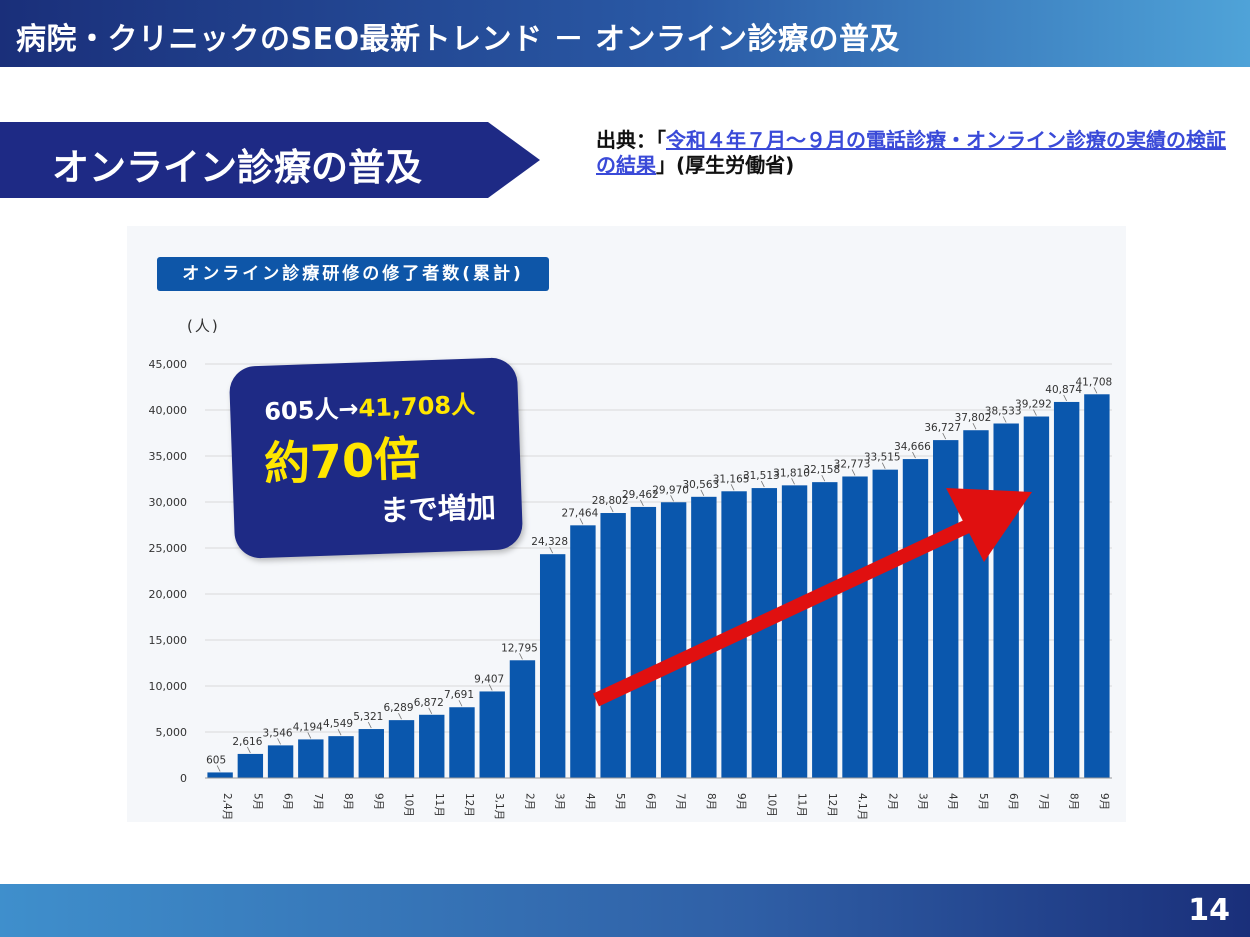  What do you see at coordinates (725, 165) in the screenshot?
I see `source-suffix: 」(厚生労働省)` at bounding box center [725, 165].